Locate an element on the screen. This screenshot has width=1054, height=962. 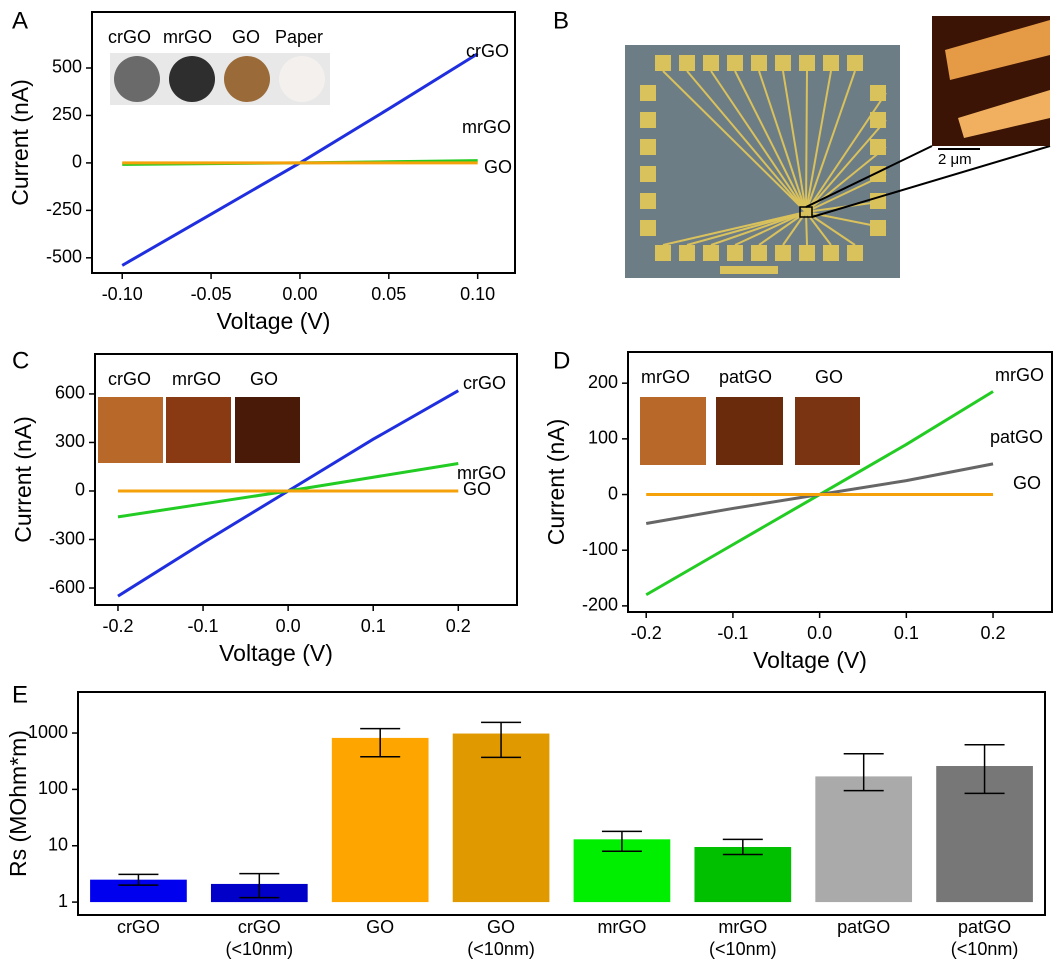
annotation: Paper is located at coordinates (299, 37).